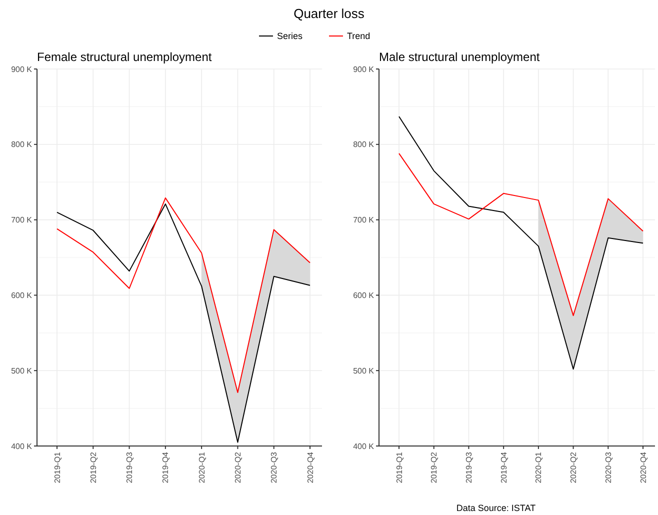  I want to click on chart-title: Female structural unemployment, so click(124, 57).